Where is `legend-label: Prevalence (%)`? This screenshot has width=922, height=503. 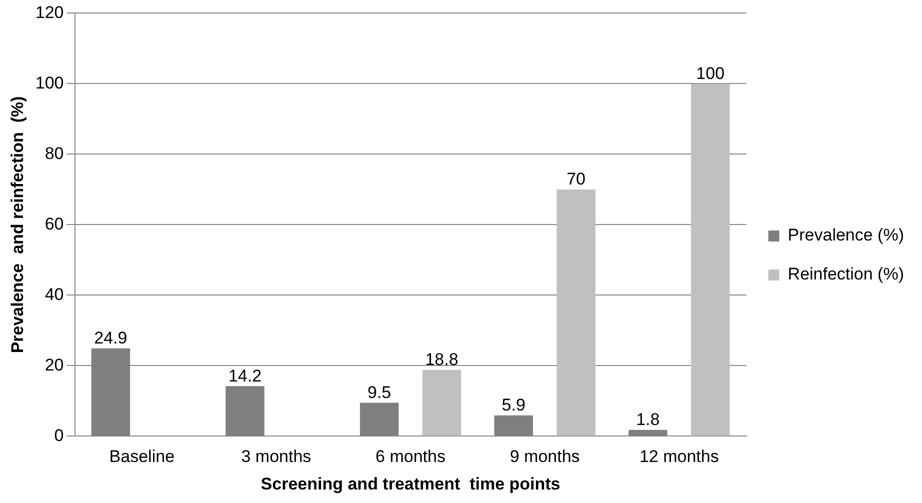
legend-label: Prevalence (%) is located at coordinates (846, 235).